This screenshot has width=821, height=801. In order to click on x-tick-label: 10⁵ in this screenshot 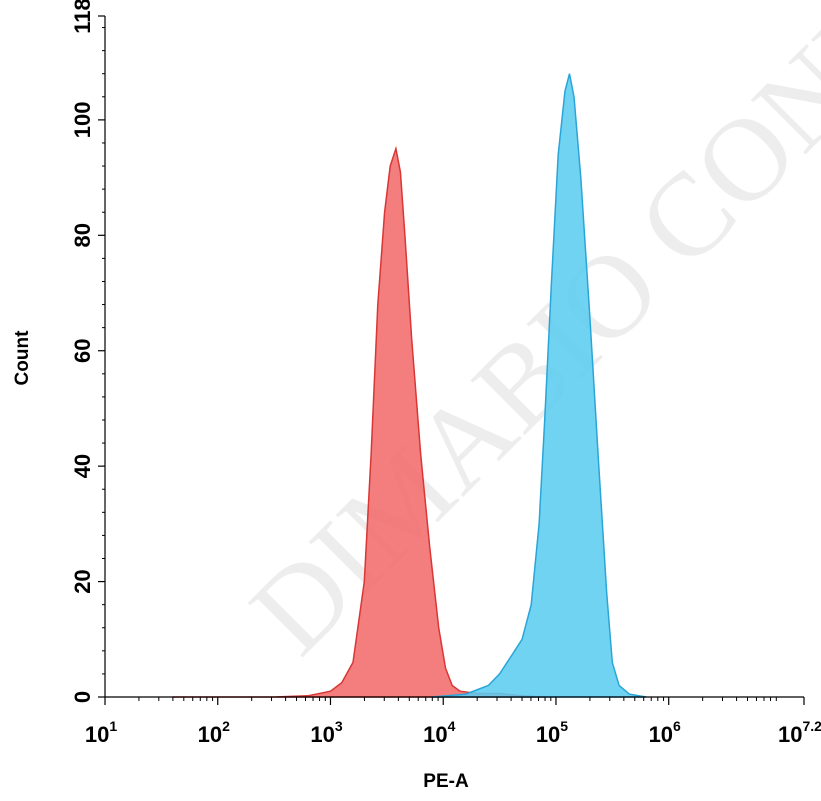, I will do `click(552, 732)`.